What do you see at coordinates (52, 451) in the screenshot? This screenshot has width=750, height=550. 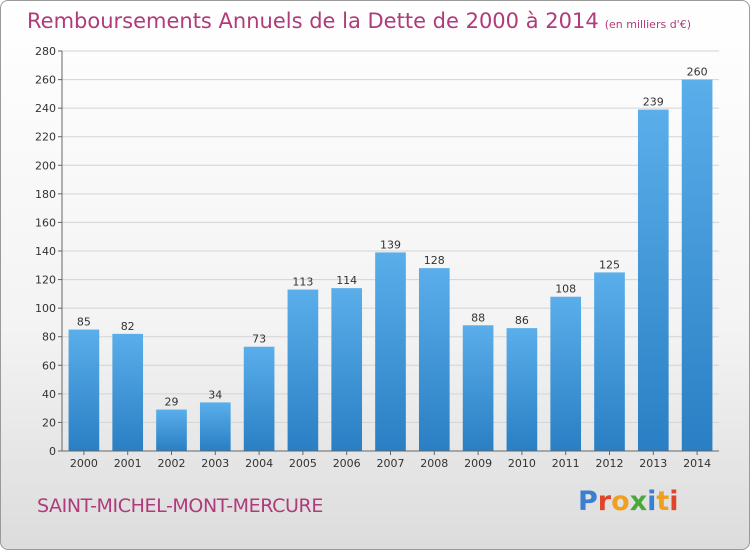 I see `y-tick-label: 0` at bounding box center [52, 451].